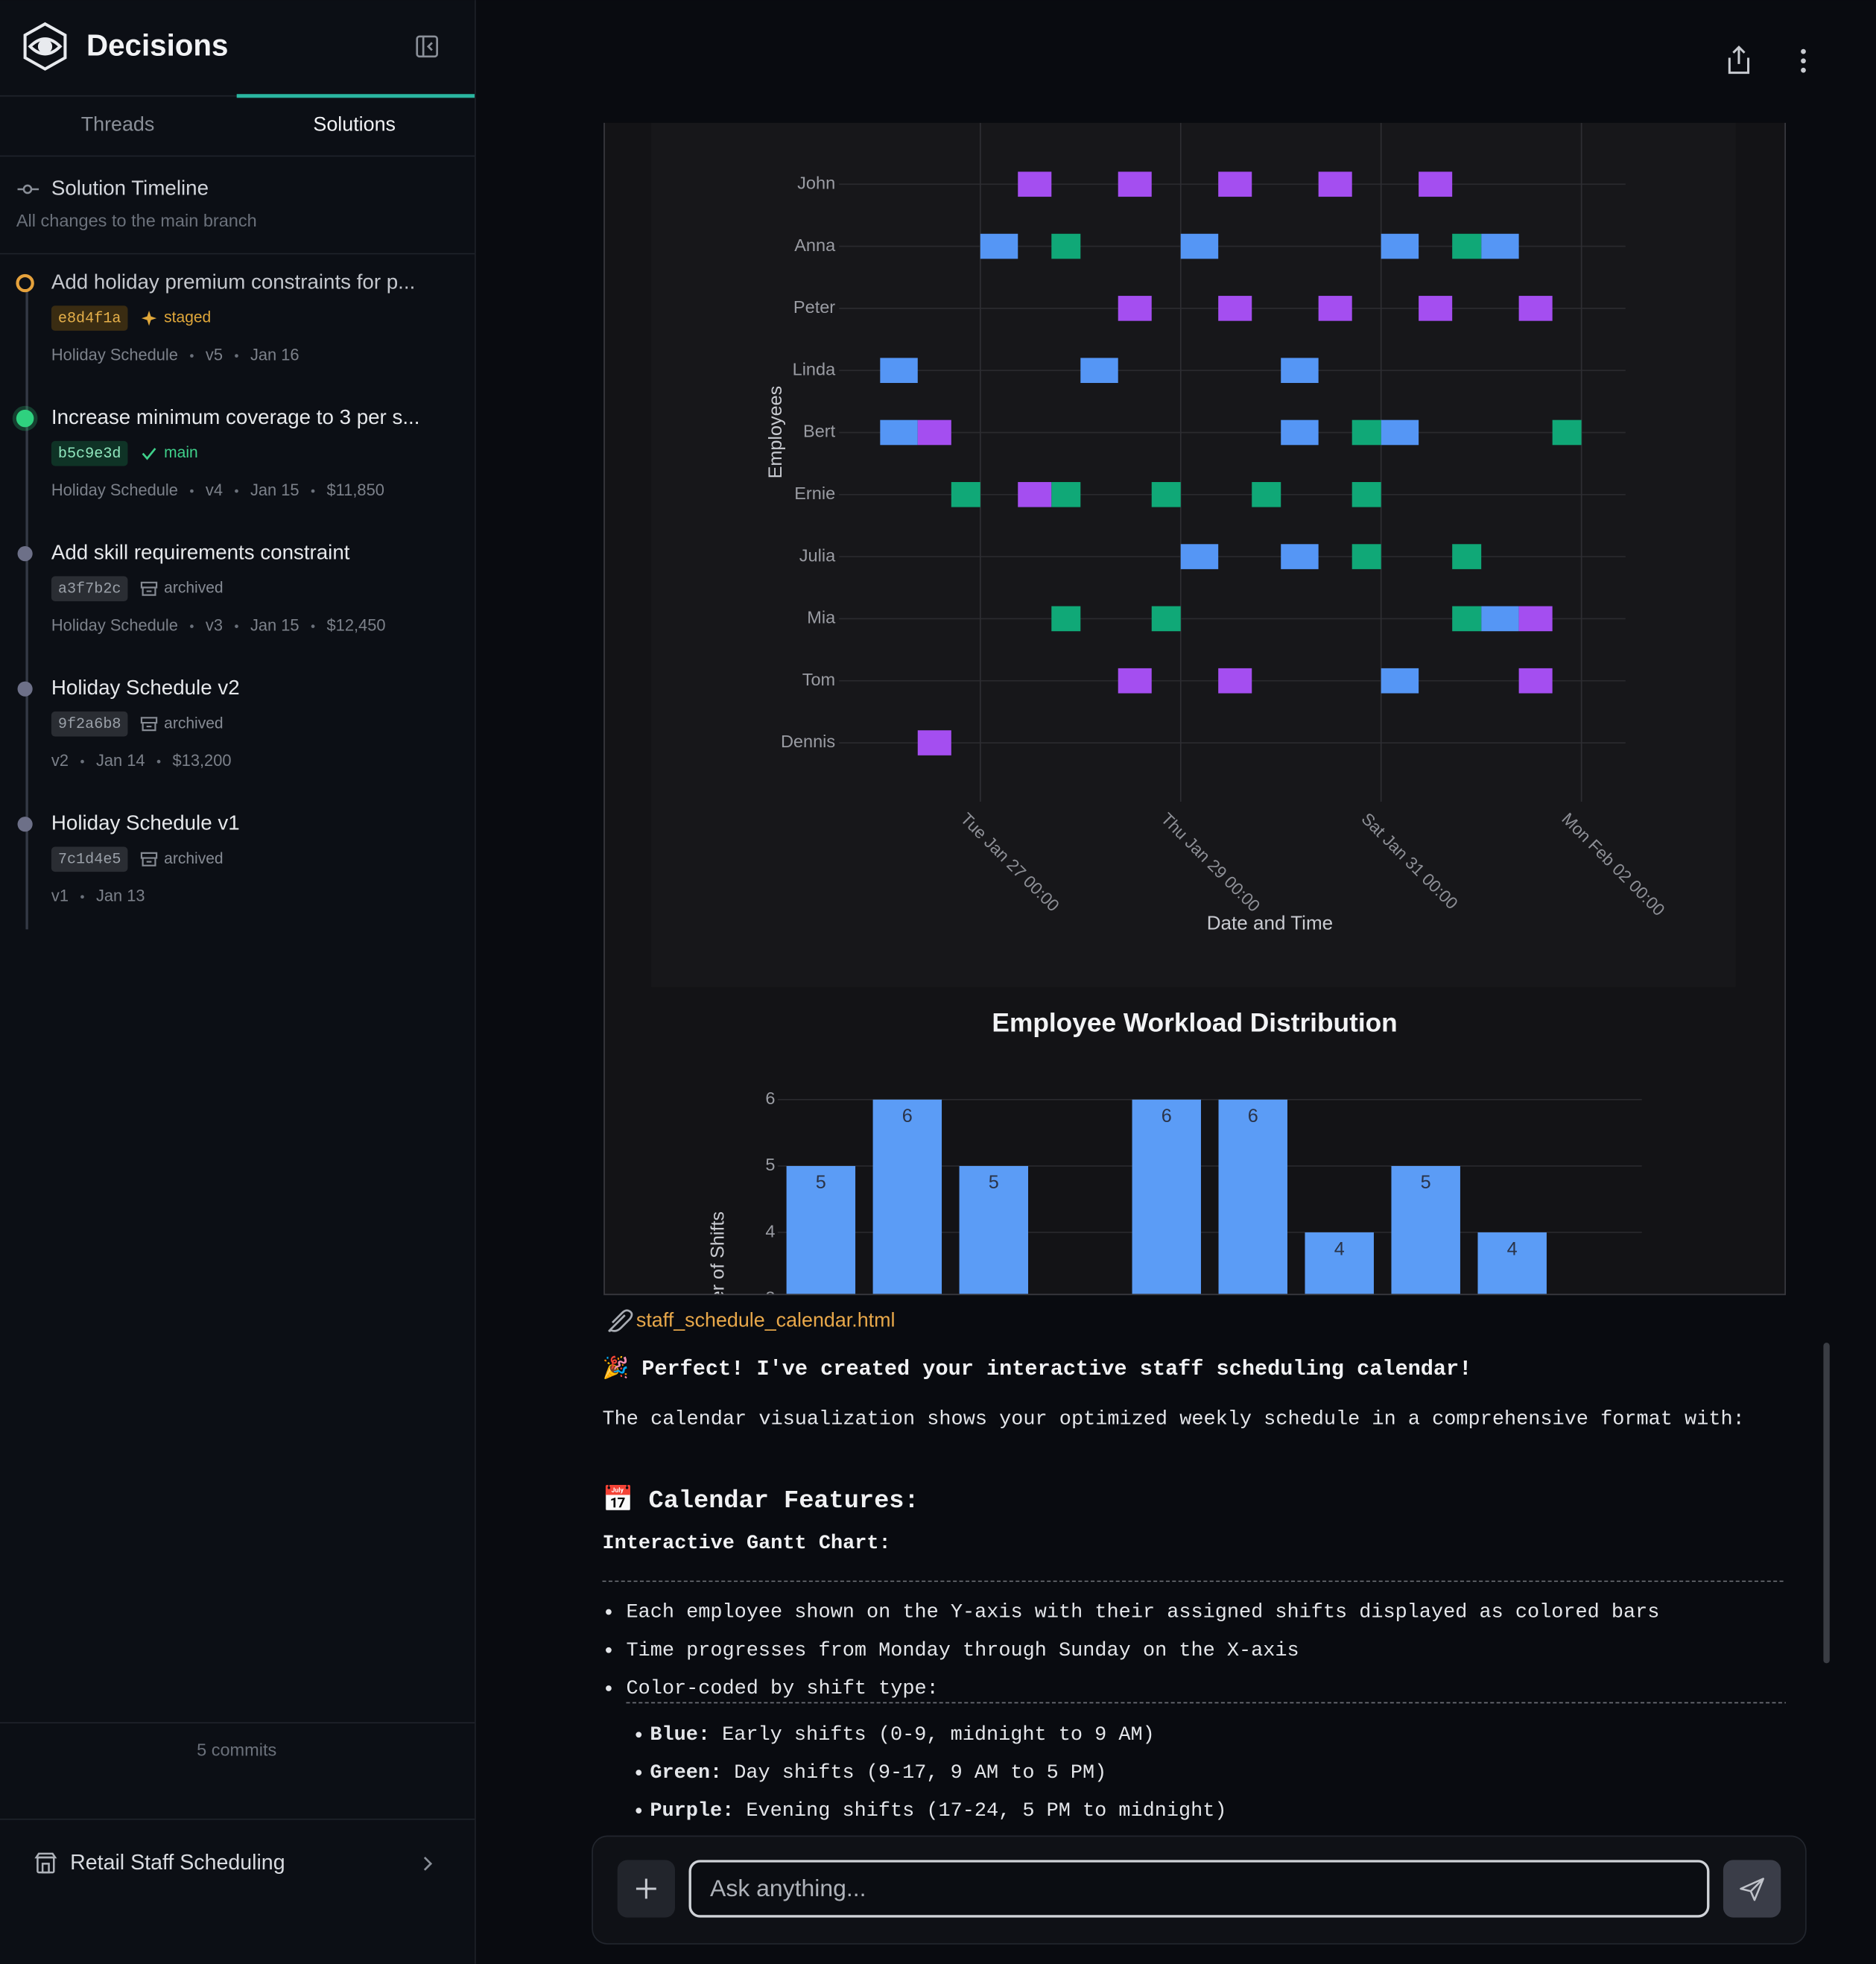 The image size is (1876, 1964). I want to click on y-tick-label: Ernie, so click(814, 494).